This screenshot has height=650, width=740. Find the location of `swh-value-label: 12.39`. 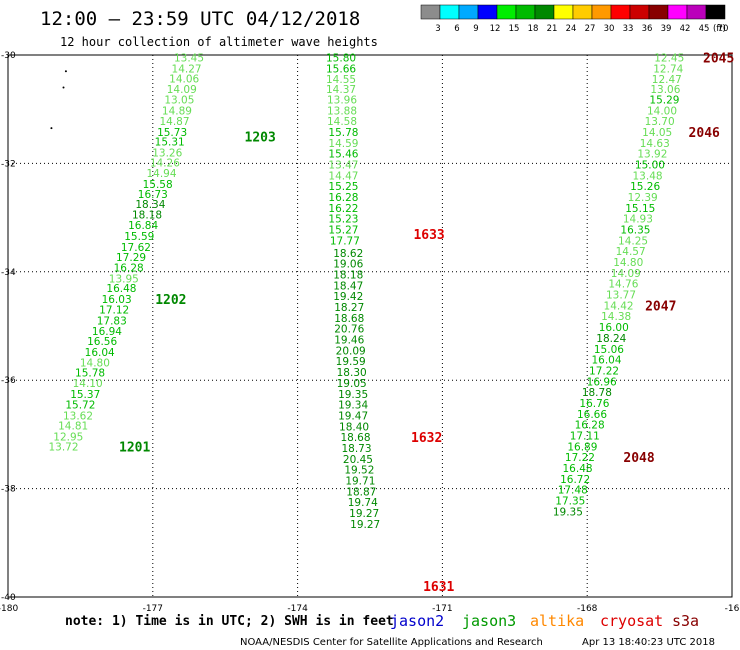

swh-value-label: 12.39 is located at coordinates (643, 198).